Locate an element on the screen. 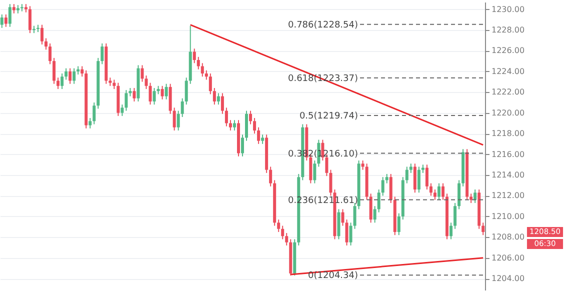 This screenshot has width=567, height=292. y-tick-label: 1228.00 is located at coordinates (508, 29).